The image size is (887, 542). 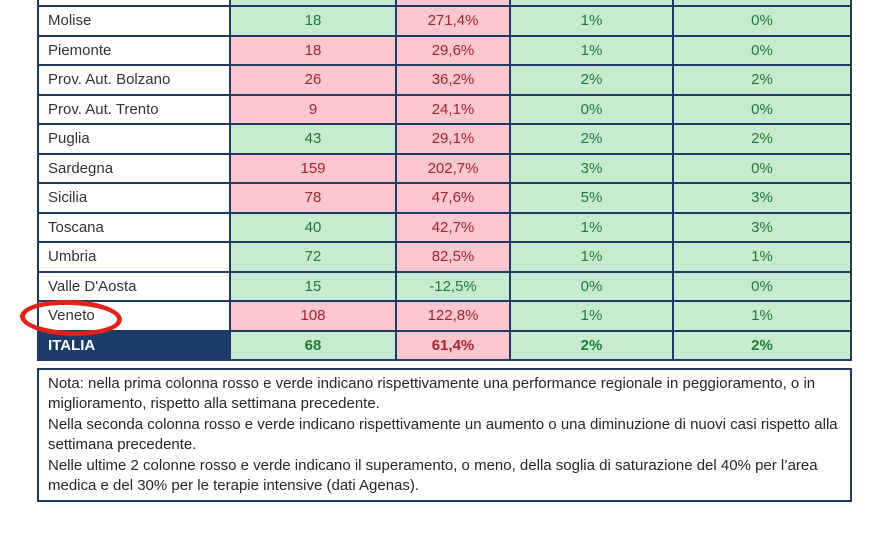 I want to click on table-row: Sardegna 159 202,7% 3% 0%, so click(x=444, y=167).